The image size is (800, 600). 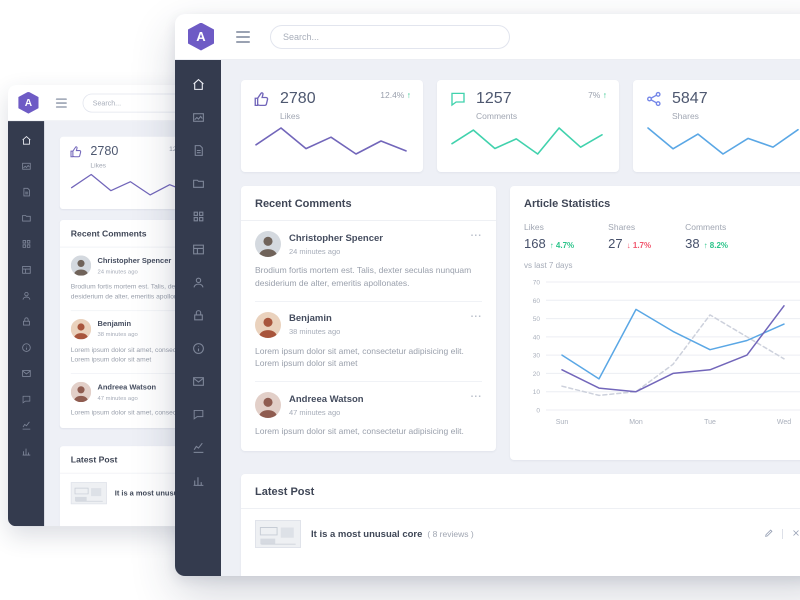 I want to click on metric-comments-value: 38, so click(x=692, y=243).